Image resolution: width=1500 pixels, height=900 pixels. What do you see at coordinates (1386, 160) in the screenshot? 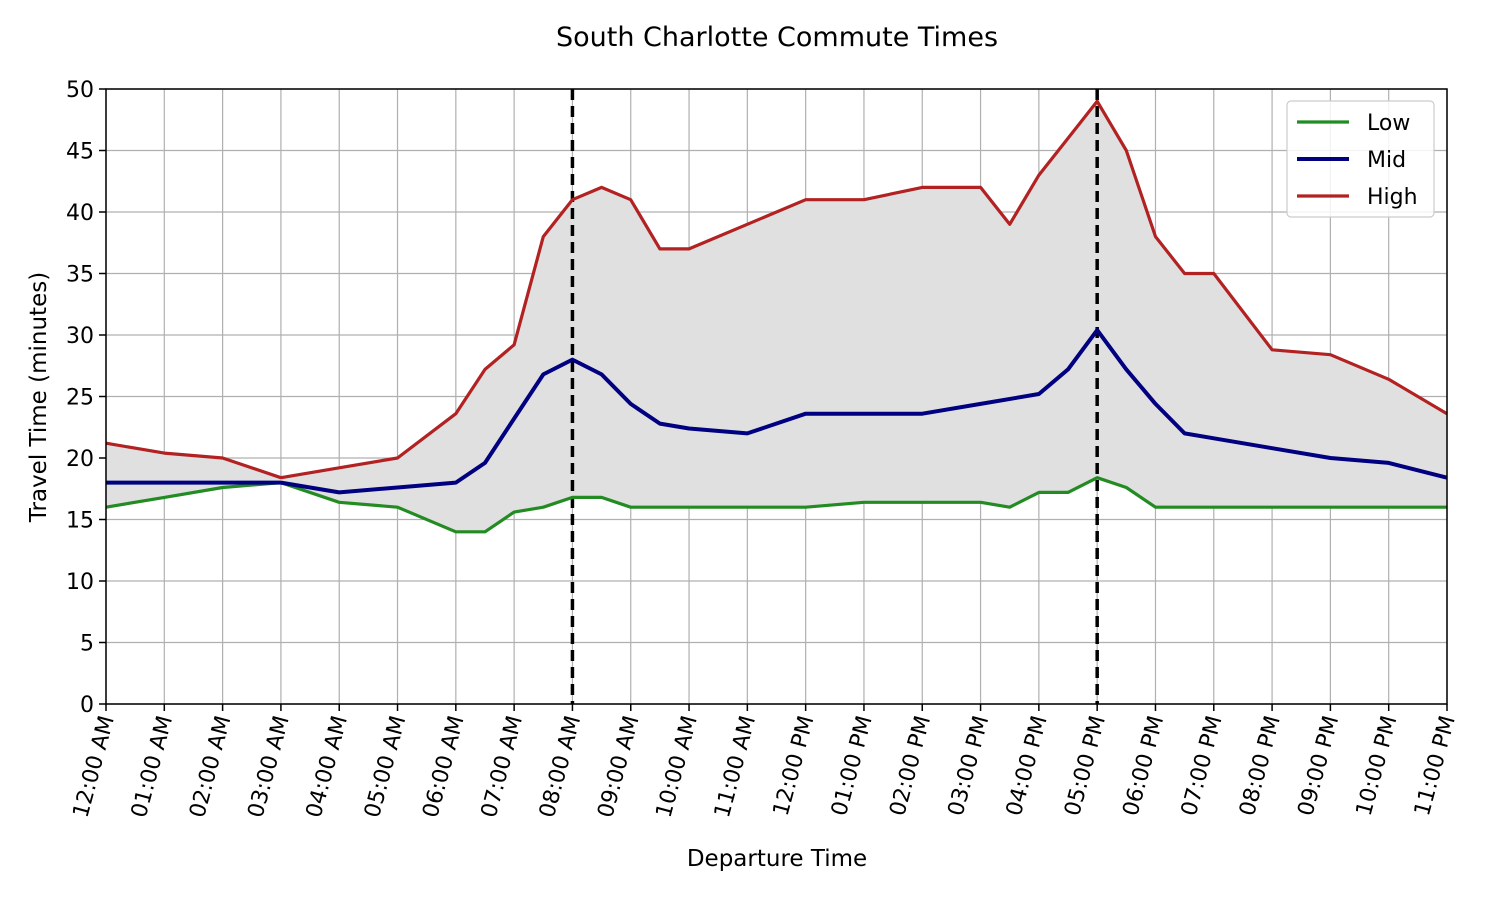
I see `legend-label-mid: Mid` at bounding box center [1386, 160].